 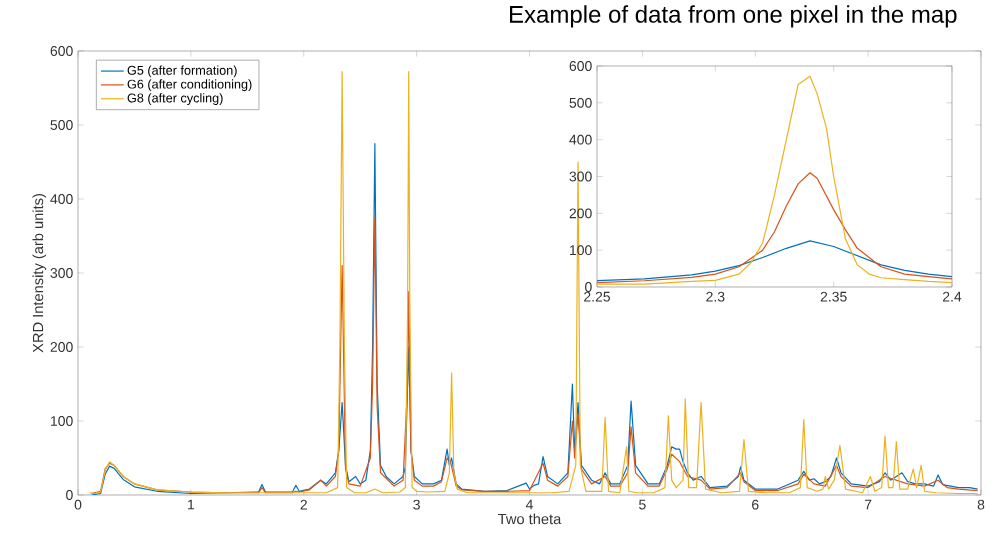 What do you see at coordinates (61, 273) in the screenshot?
I see `y-tick-label: 300` at bounding box center [61, 273].